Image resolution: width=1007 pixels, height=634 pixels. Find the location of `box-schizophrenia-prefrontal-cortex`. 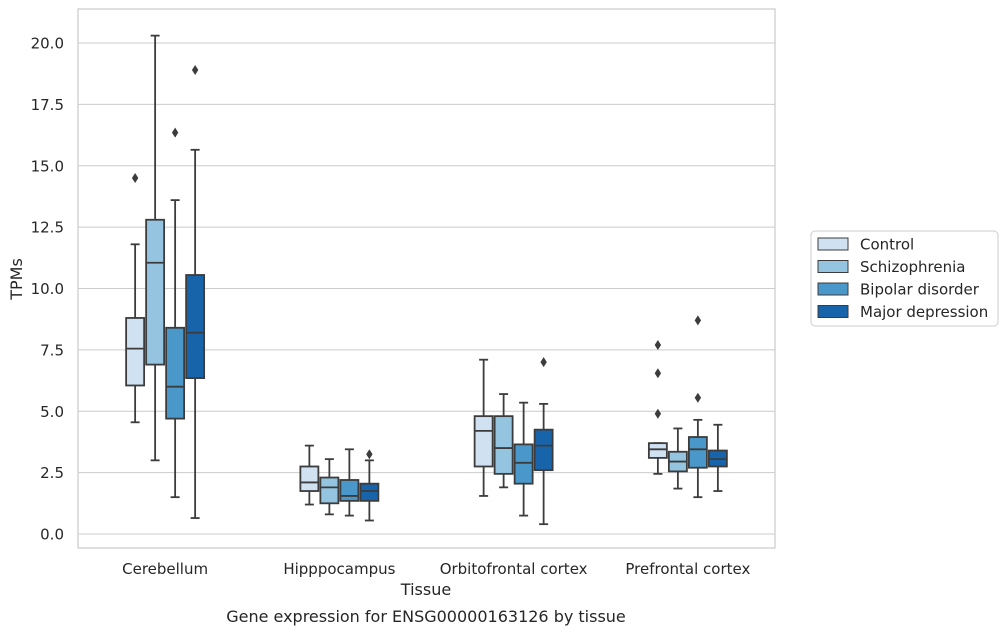

box-schizophrenia-prefrontal-cortex is located at coordinates (677, 458).